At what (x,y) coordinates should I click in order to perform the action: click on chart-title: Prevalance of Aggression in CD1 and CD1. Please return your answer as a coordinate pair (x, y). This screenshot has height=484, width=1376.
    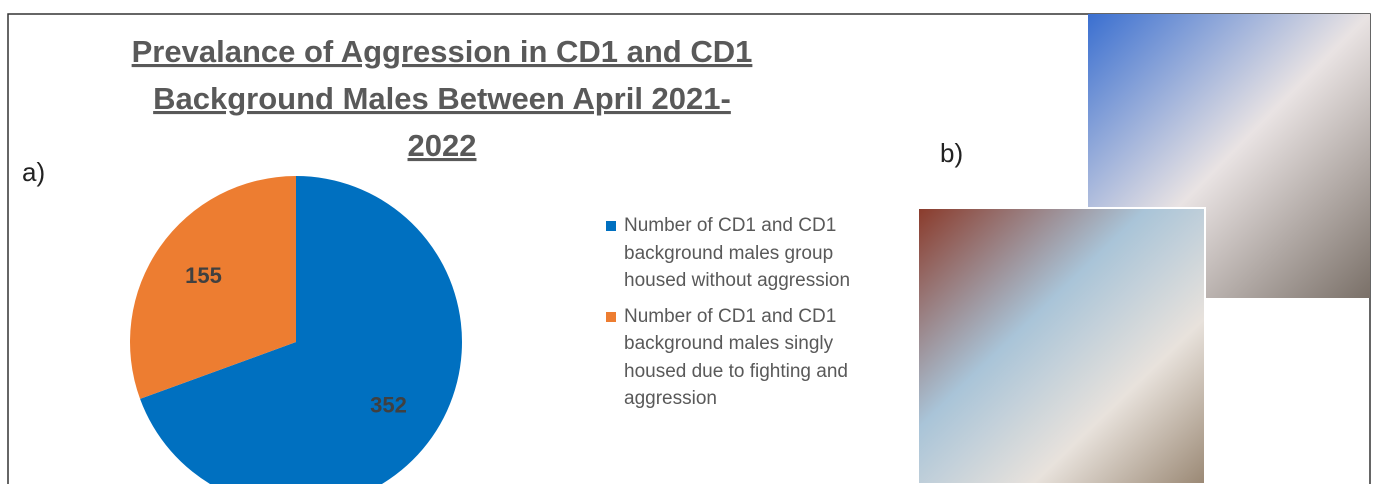
    Looking at the image, I should click on (442, 51).